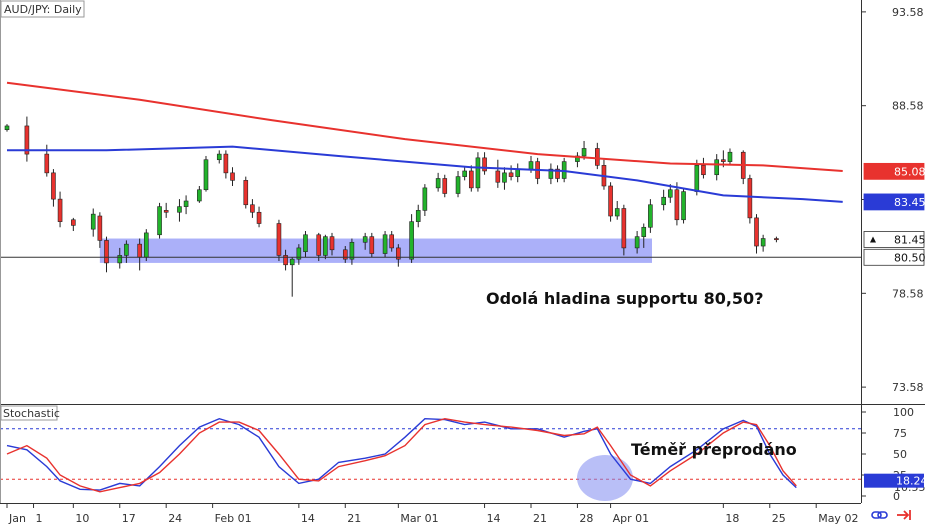 This screenshot has height=525, width=925. I want to click on stochastic-value-tag, so click(894, 480).